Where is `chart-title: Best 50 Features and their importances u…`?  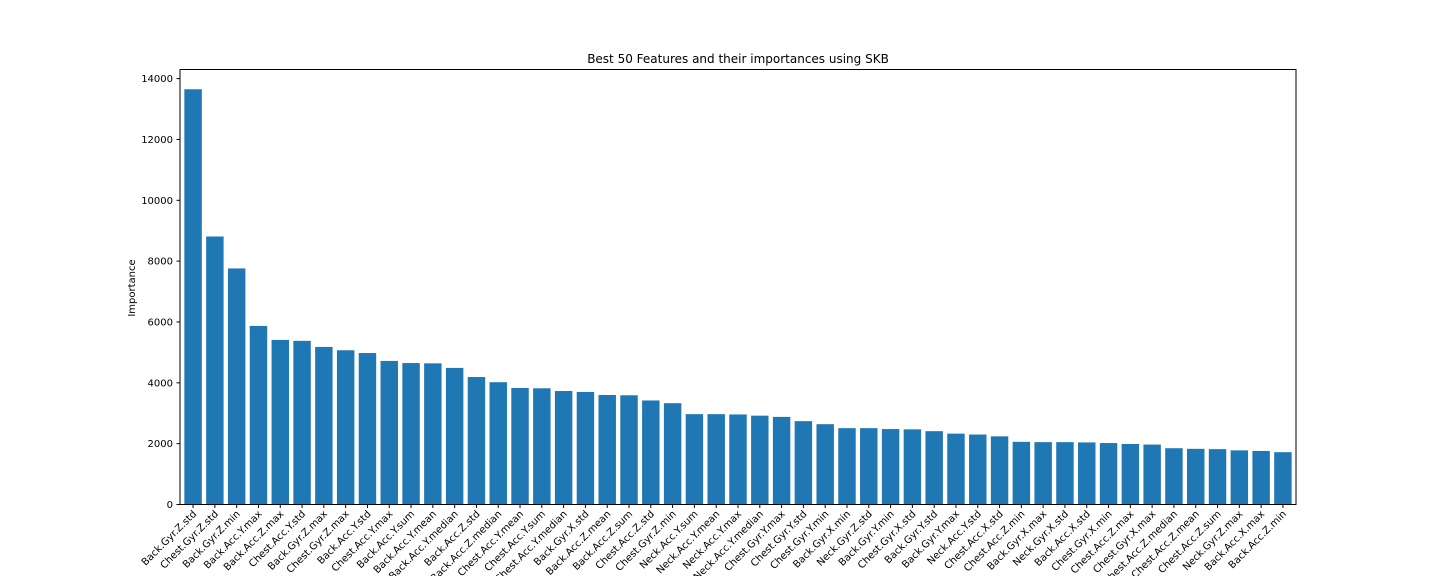 chart-title: Best 50 Features and their importances u… is located at coordinates (738, 59).